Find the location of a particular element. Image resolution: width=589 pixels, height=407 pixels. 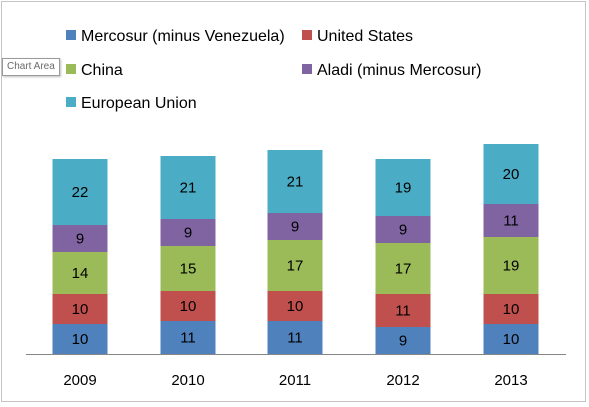

data-label: 22 is located at coordinates (80, 192).